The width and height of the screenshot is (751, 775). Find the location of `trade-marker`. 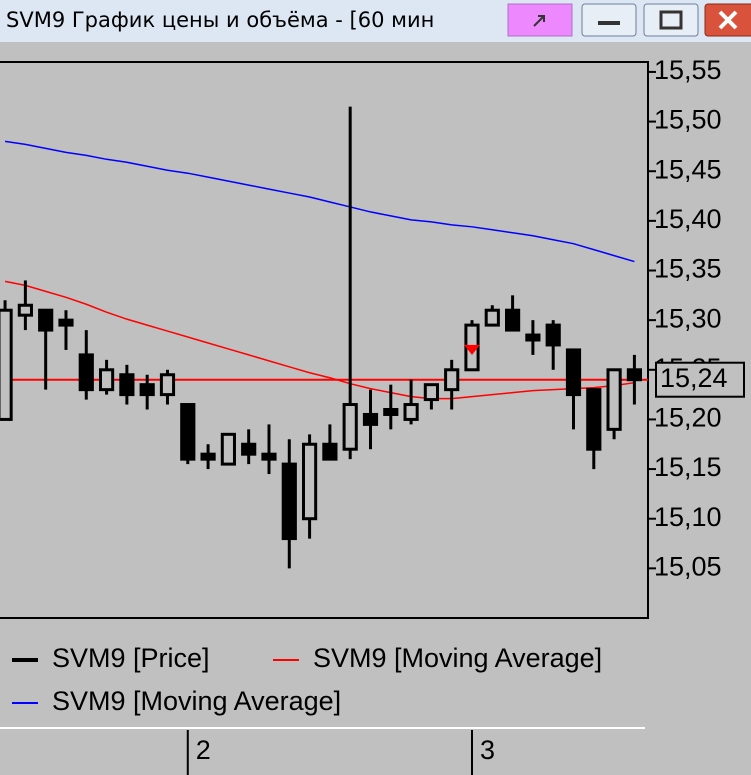

trade-marker is located at coordinates (471, 349).